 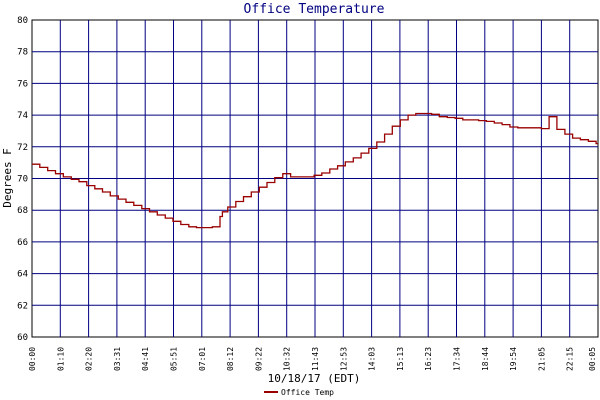 What do you see at coordinates (22, 53) in the screenshot?
I see `y-tick-label: 78` at bounding box center [22, 53].